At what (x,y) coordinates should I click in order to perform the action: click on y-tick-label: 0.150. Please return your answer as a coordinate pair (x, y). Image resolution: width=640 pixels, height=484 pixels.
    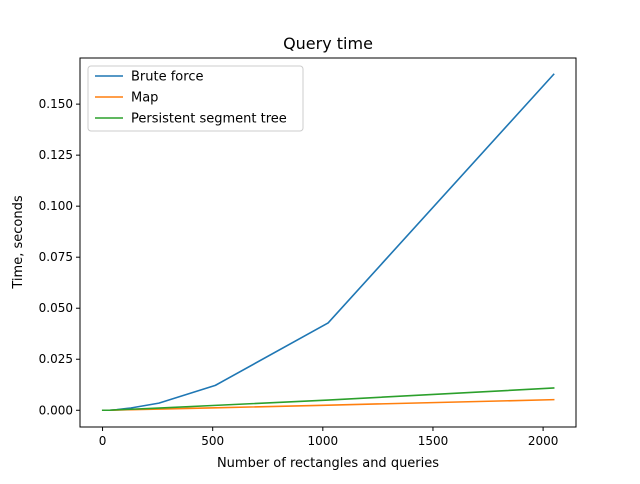
    Looking at the image, I should click on (56, 104).